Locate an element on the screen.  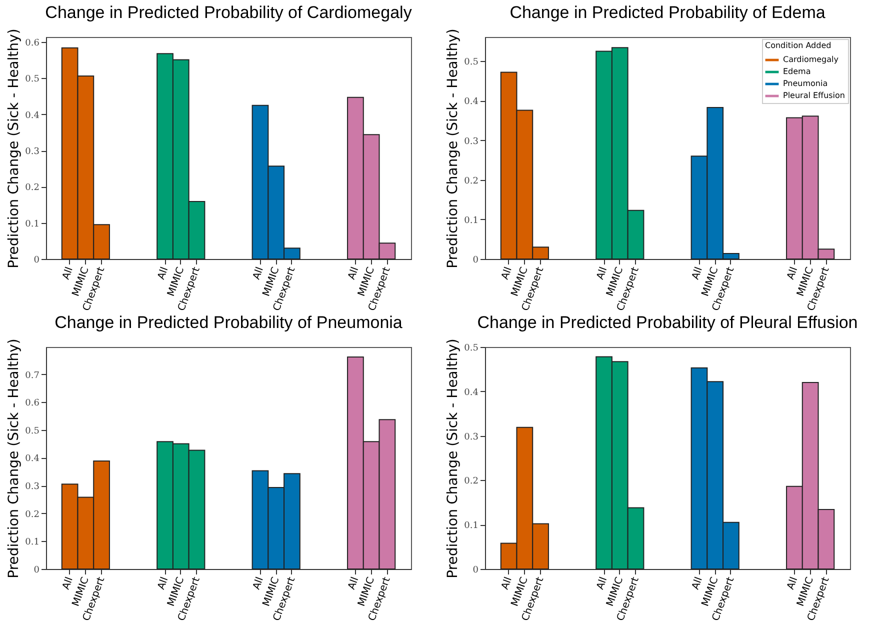
legend-label: Pneumonia is located at coordinates (805, 83).